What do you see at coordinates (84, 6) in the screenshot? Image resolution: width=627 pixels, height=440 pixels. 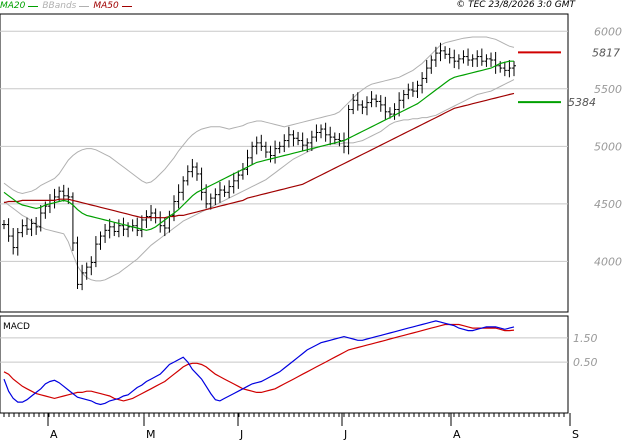 I see `legend-bbands-swatch` at bounding box center [84, 6].